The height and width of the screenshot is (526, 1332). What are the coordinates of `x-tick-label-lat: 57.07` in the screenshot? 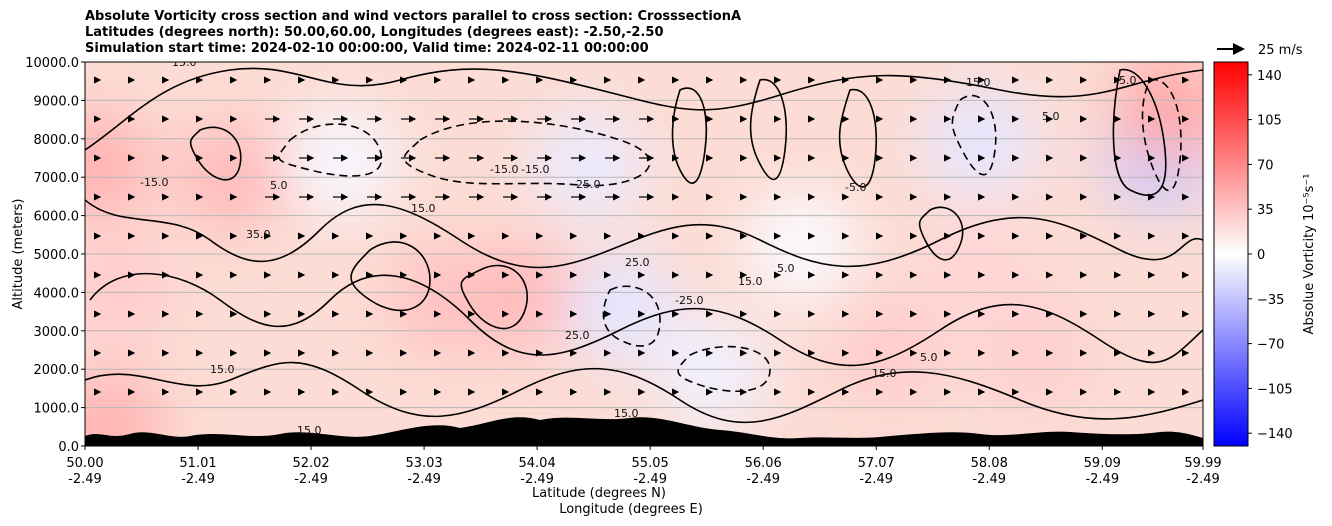 It's located at (876, 463).